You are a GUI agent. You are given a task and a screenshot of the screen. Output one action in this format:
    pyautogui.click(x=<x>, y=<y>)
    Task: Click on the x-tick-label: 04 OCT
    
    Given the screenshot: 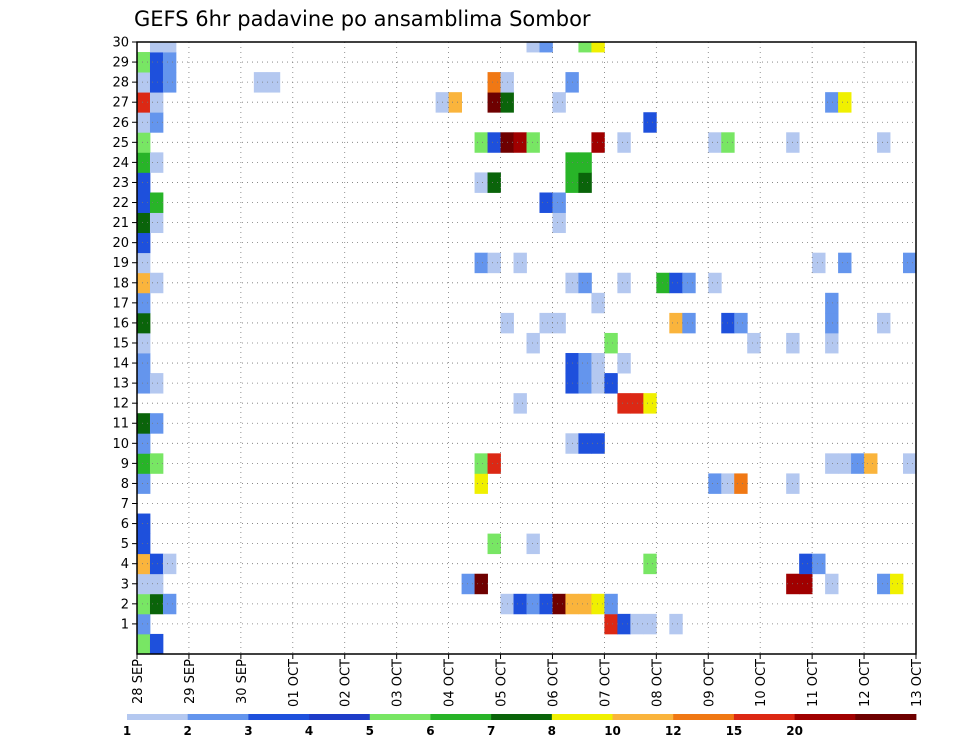 What is the action you would take?
    pyautogui.click(x=450, y=683)
    